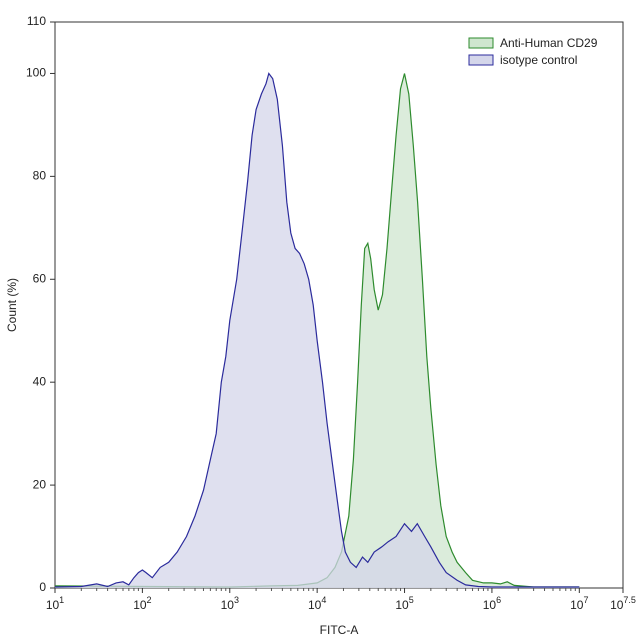  Describe the element at coordinates (549, 43) in the screenshot. I see `legend-label-0: Anti-Human CD29` at that location.